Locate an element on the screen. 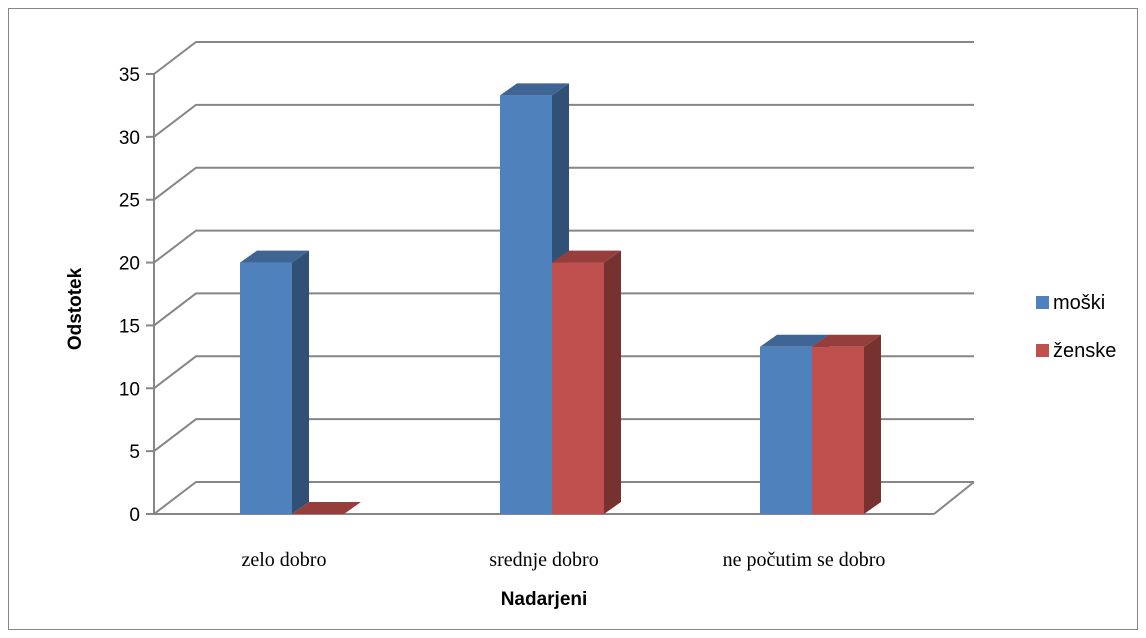 This screenshot has height=638, width=1146. y-tick-label: 35 is located at coordinates (129, 75).